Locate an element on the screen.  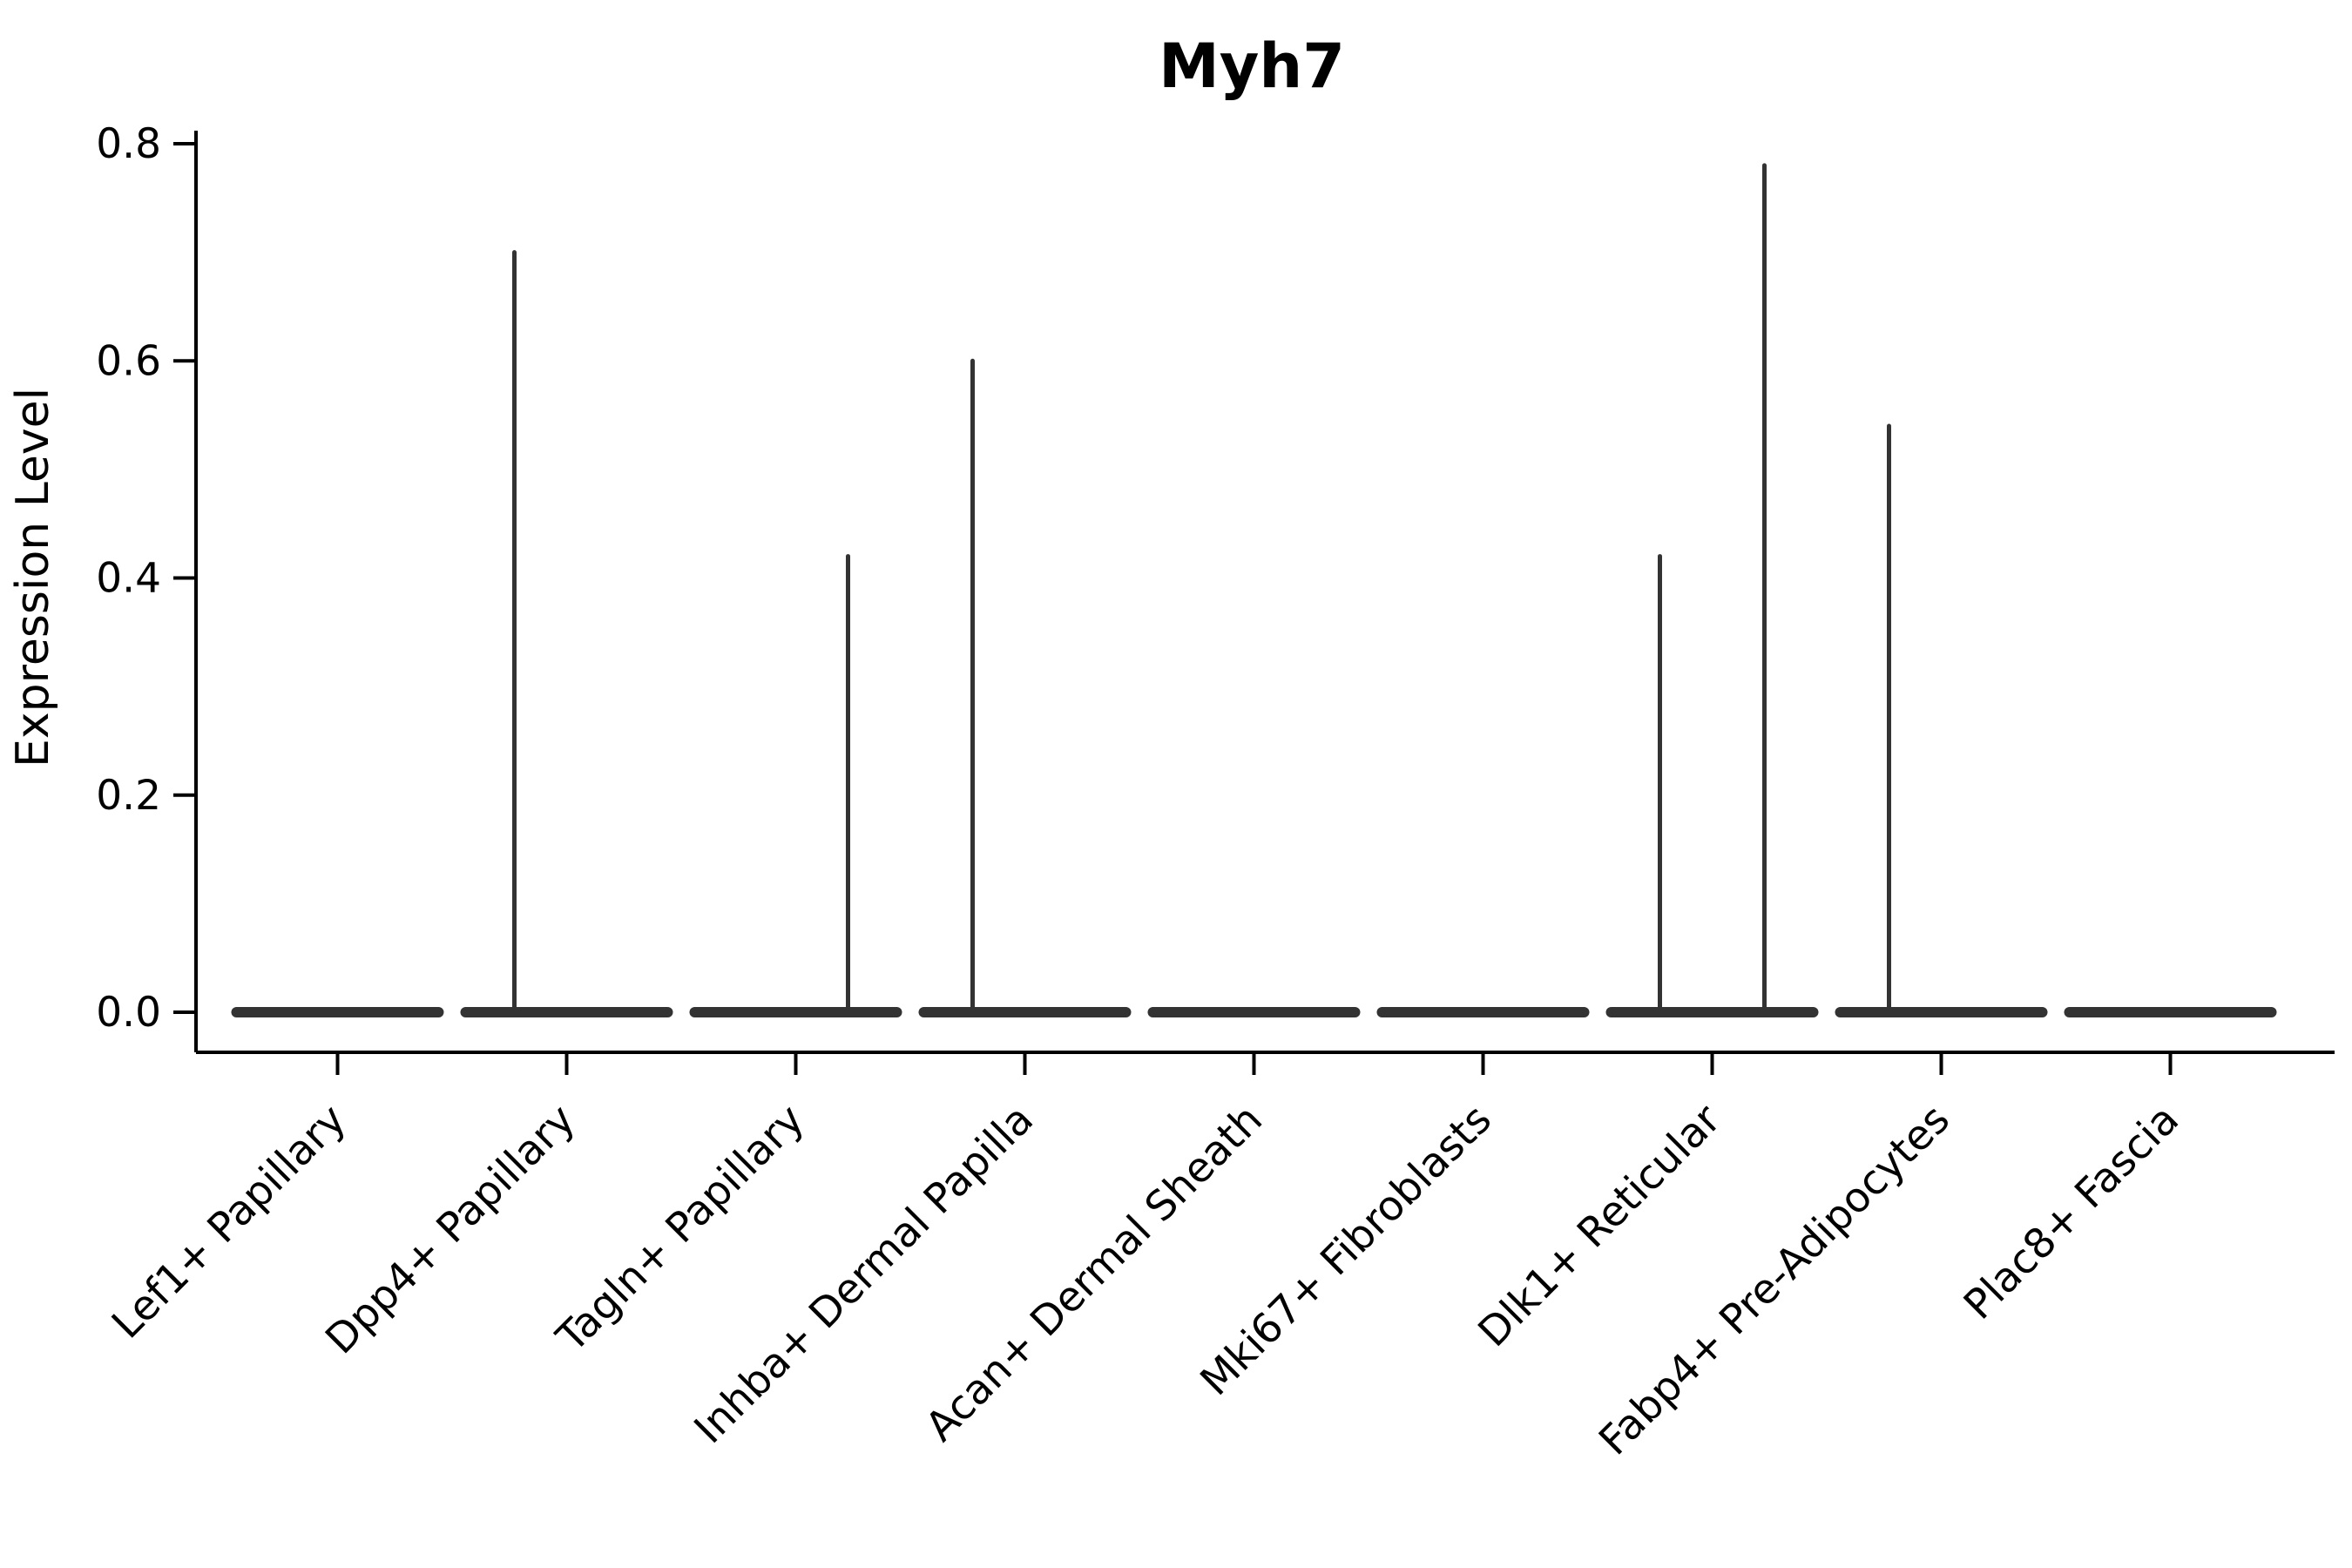
y-tick-label: 0.8 is located at coordinates (129, 144).